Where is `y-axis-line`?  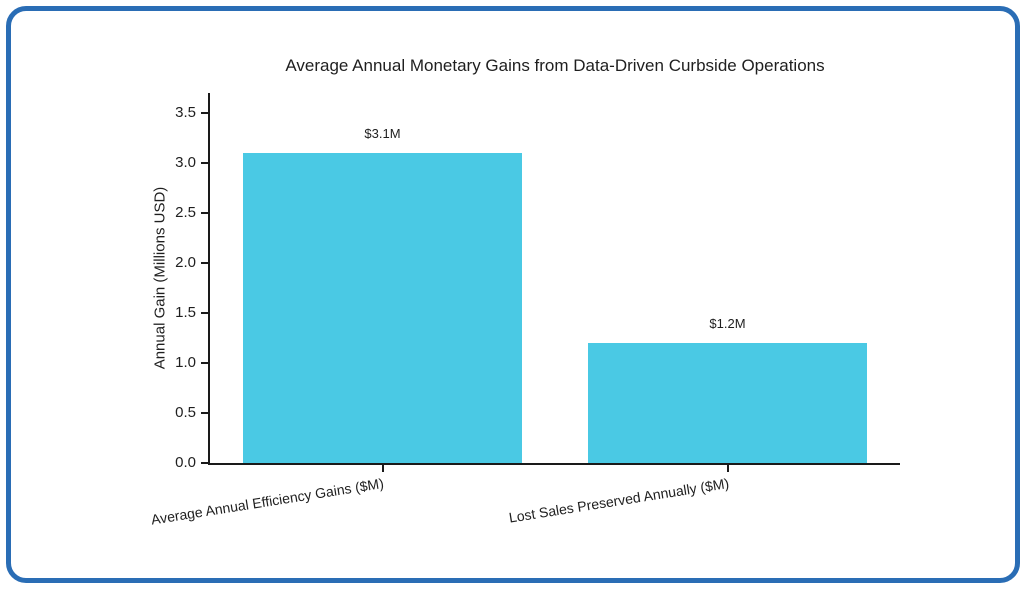 y-axis-line is located at coordinates (209, 279).